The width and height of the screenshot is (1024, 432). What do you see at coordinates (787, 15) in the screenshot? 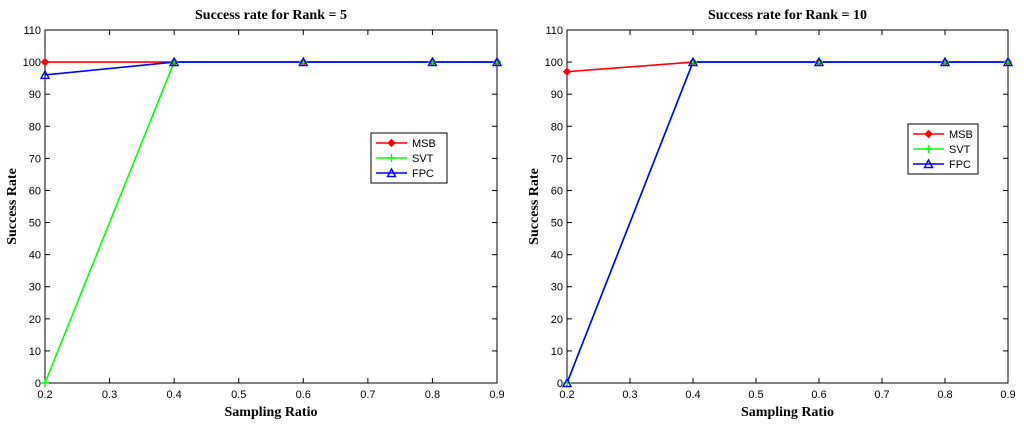
I see `chart-title: Success rate for Rank = 10` at bounding box center [787, 15].